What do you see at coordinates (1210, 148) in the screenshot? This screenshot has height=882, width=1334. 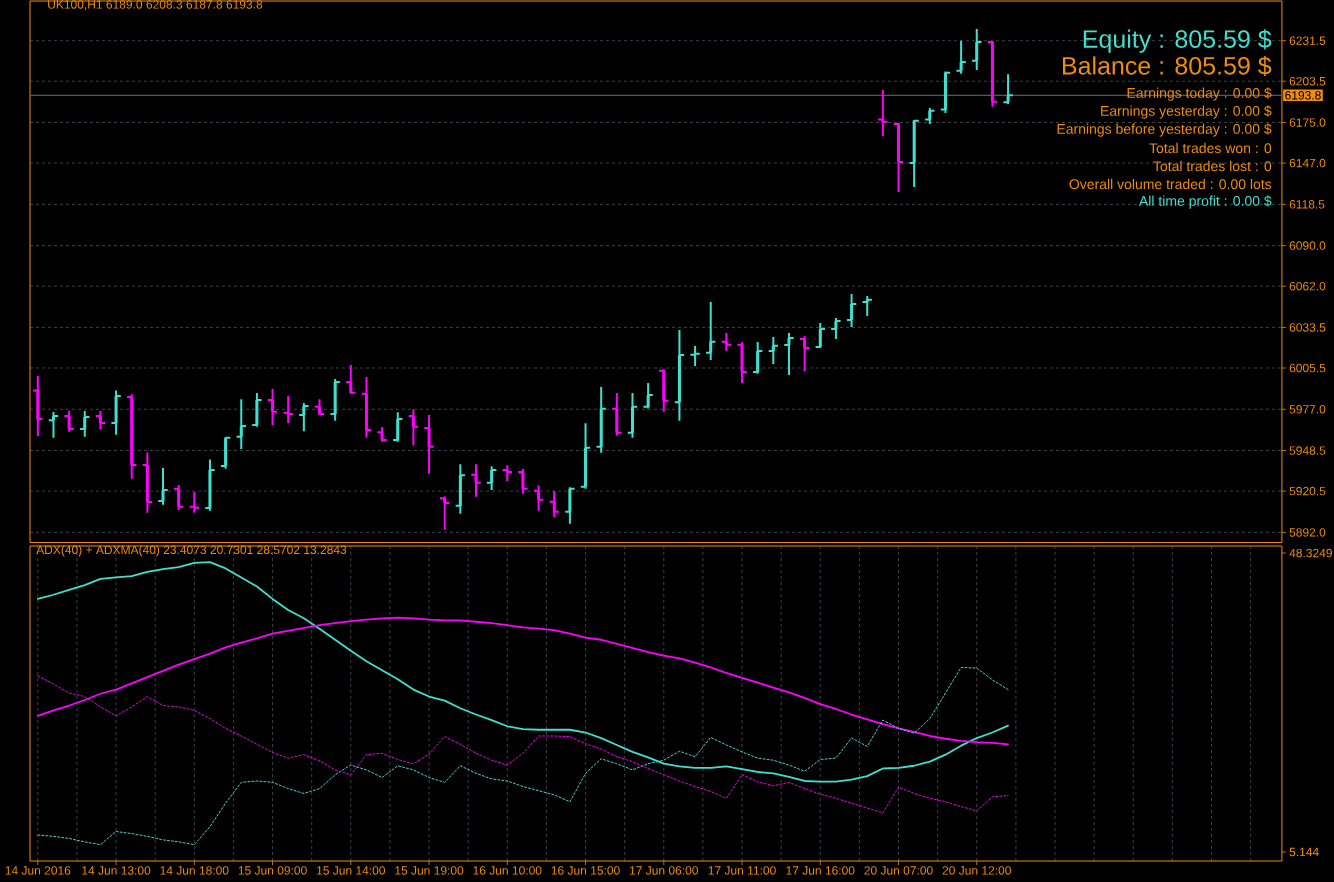 I see `annotation: Total trades won : 0` at bounding box center [1210, 148].